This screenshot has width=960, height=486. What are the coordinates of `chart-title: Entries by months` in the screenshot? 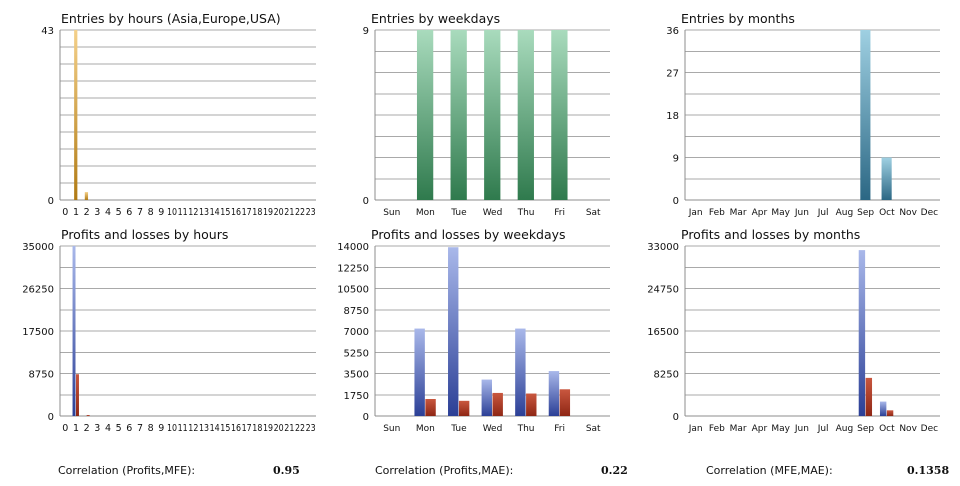 It's located at (738, 18).